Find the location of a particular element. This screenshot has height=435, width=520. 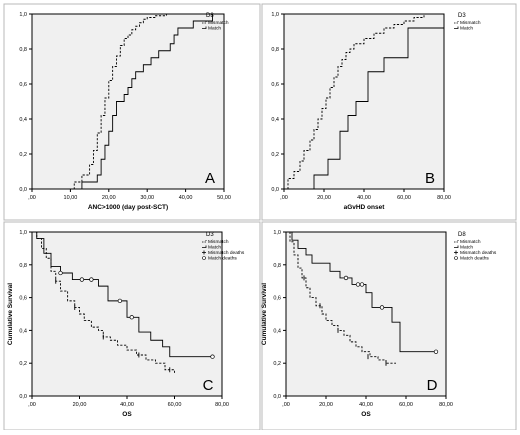

legend-entry: Mismatch deaths is located at coordinates (475, 253).